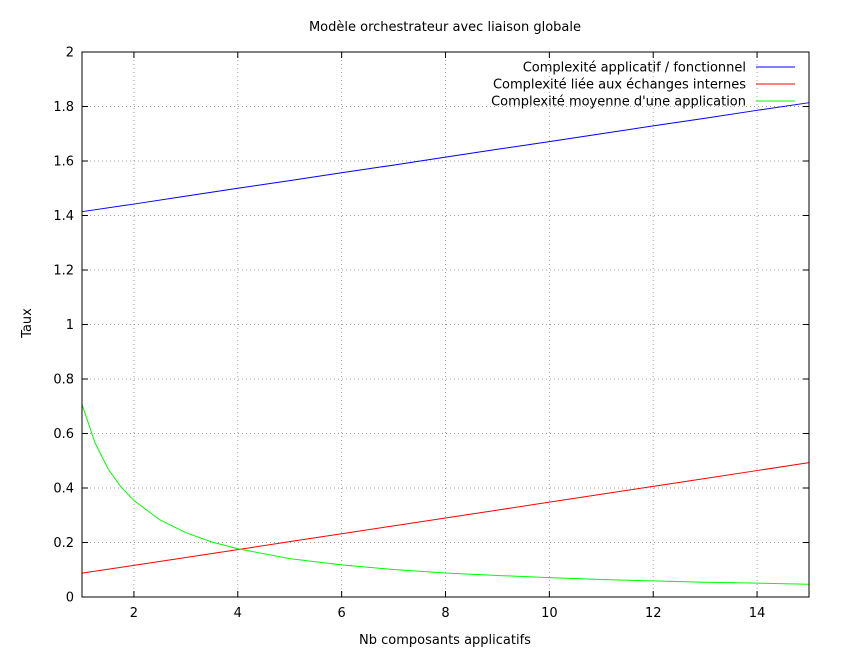 Image resolution: width=846 pixels, height=651 pixels. Describe the element at coordinates (63, 380) in the screenshot. I see `y-tick-label: 0.8` at that location.